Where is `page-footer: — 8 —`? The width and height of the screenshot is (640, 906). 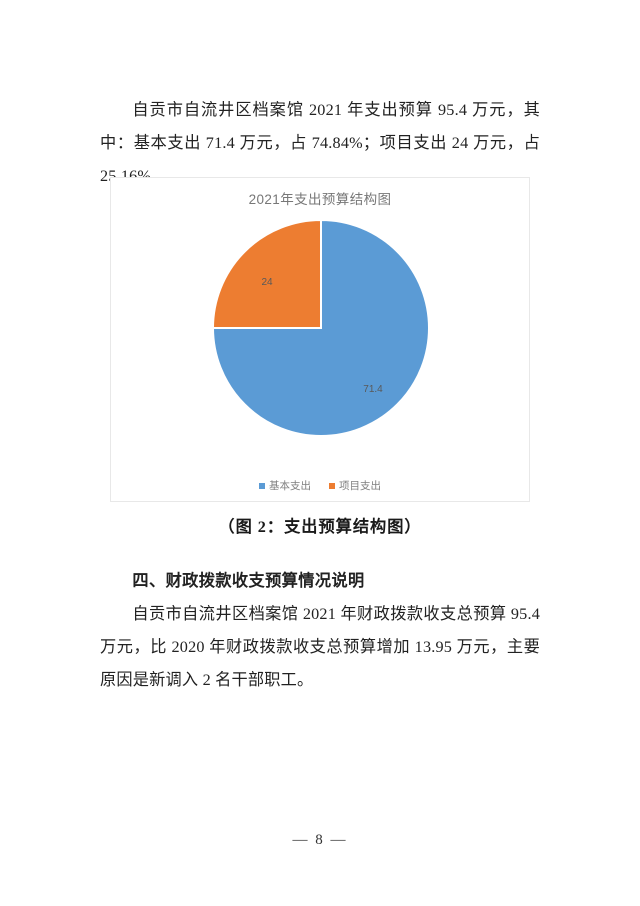 page-footer: — 8 — is located at coordinates (320, 840).